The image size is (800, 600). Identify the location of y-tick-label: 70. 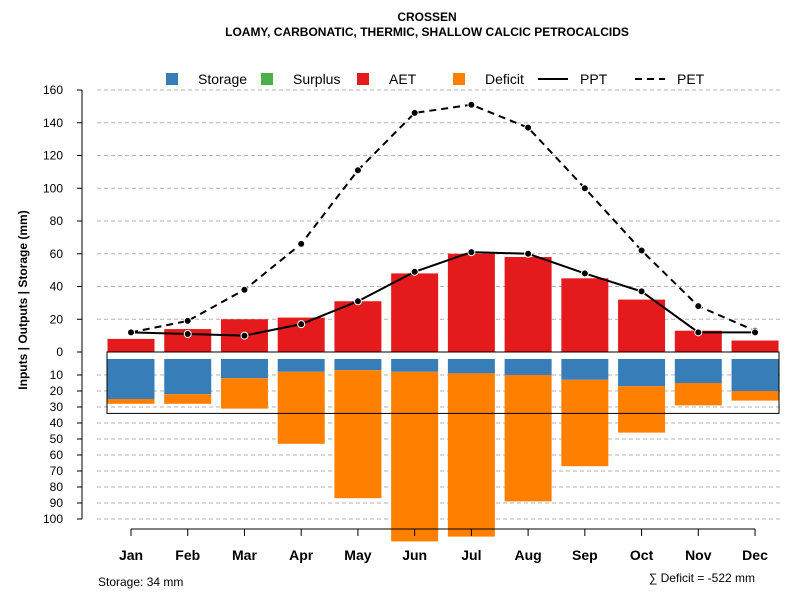
(57, 471).